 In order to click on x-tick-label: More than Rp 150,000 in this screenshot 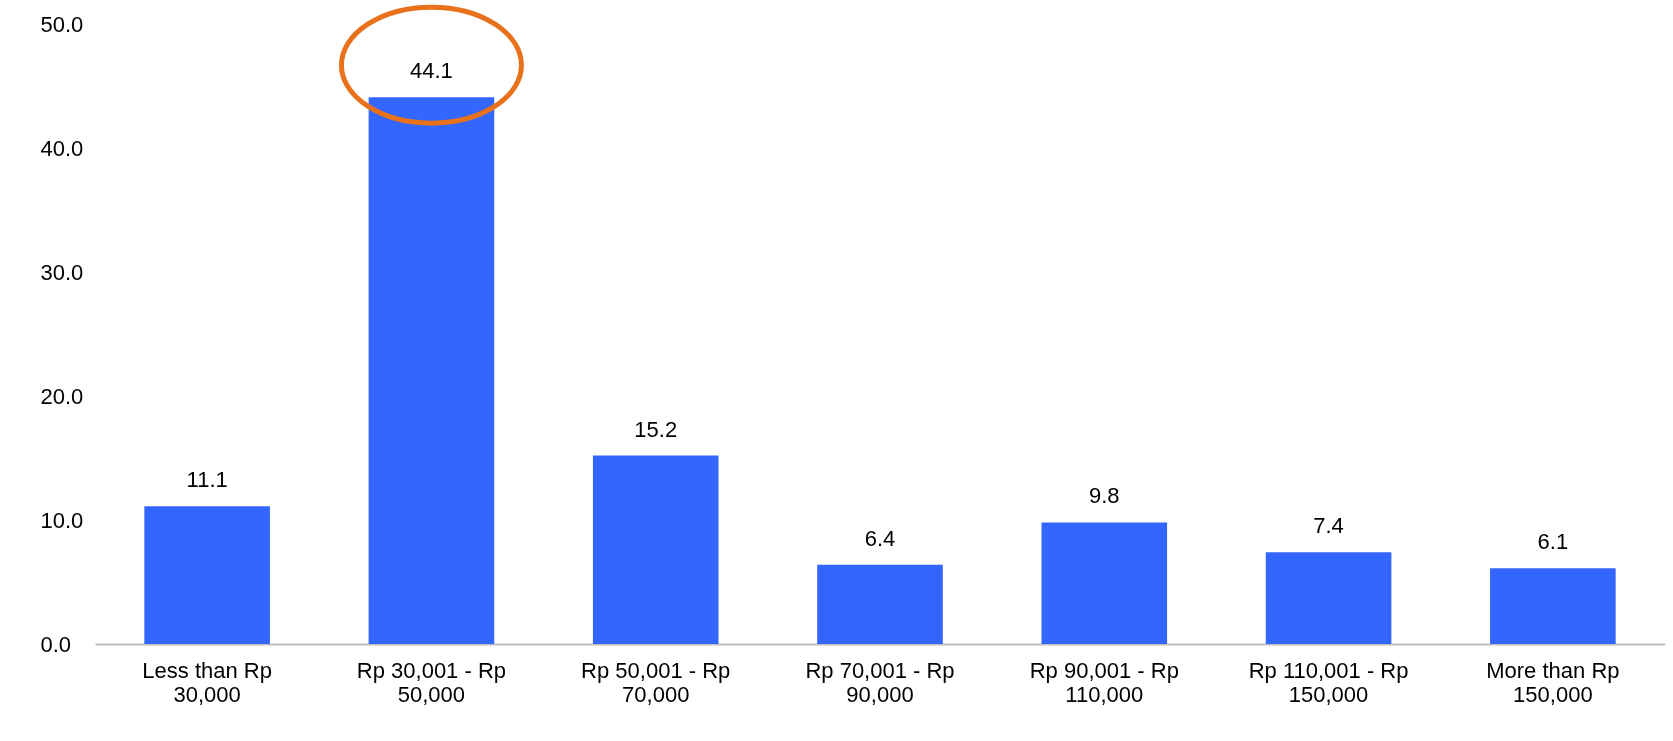, I will do `click(1553, 682)`.